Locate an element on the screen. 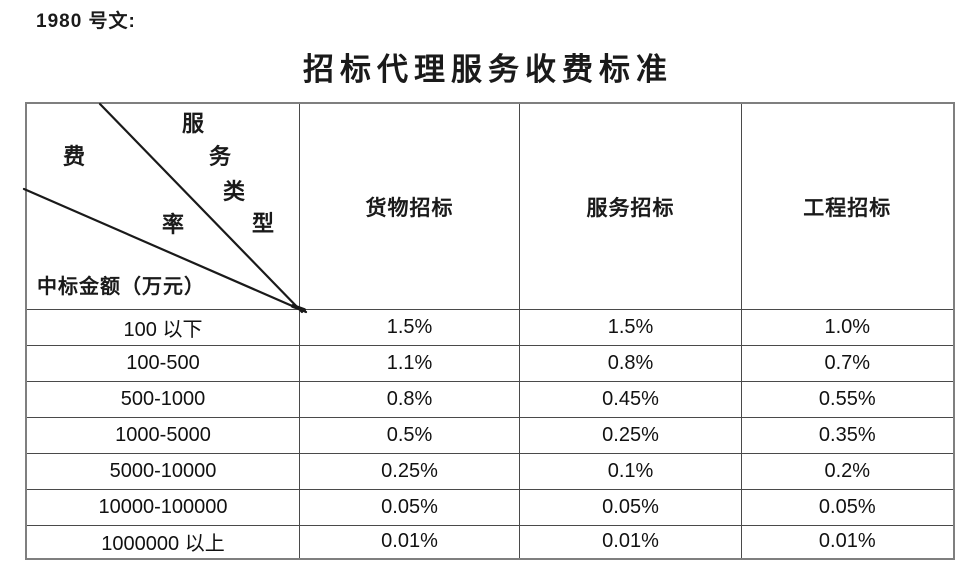 This screenshot has width=976, height=581. table-row: 5000-10000 0.25% 0.1% 0.2% is located at coordinates (489, 471).